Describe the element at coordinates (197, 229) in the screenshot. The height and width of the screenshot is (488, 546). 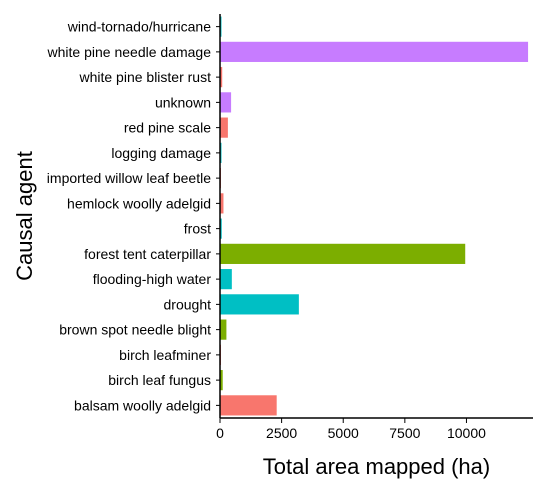
I see `category-label: frost` at that location.